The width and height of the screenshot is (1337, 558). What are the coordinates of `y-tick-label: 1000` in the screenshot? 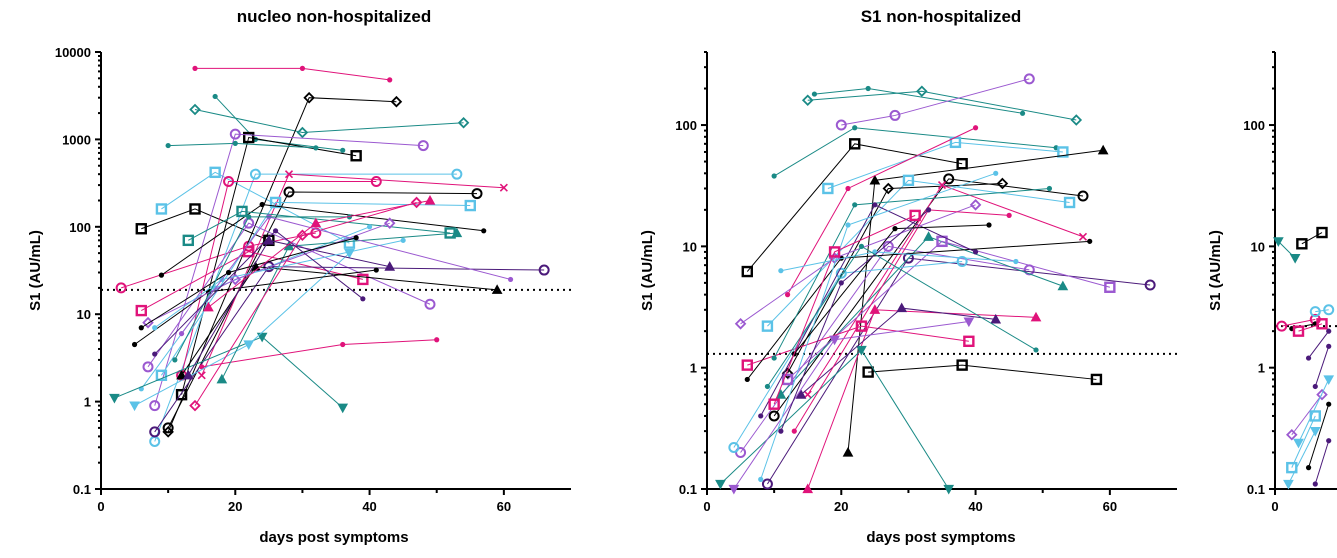 It's located at (76, 139).